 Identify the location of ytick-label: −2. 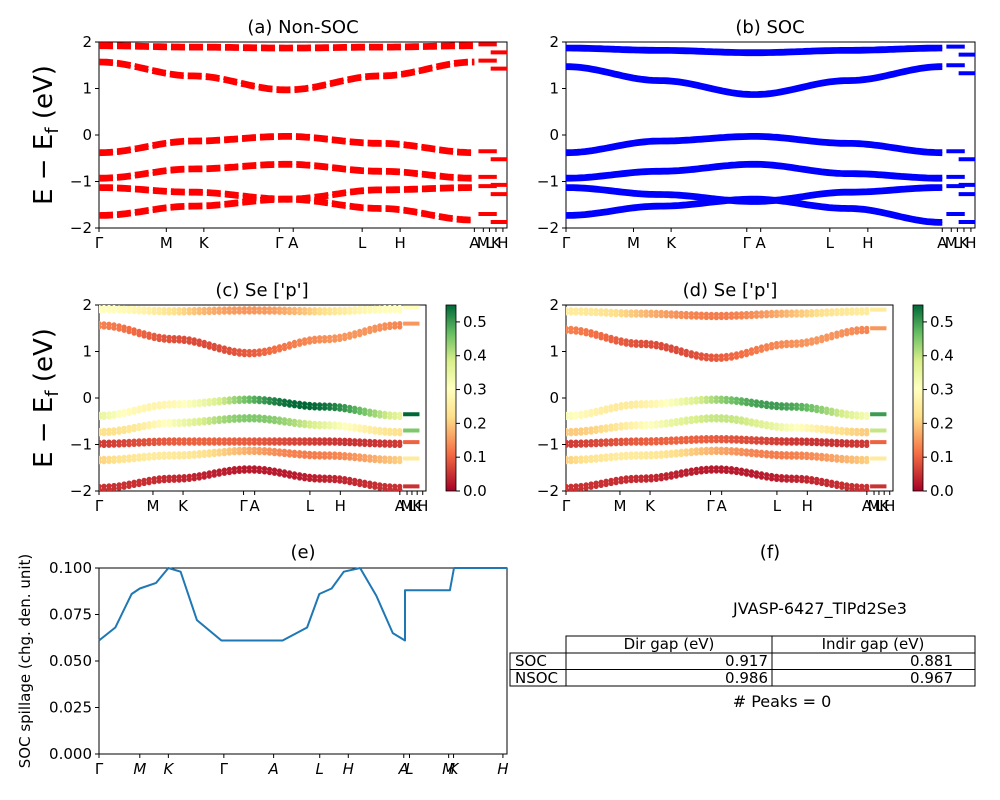
(548, 228).